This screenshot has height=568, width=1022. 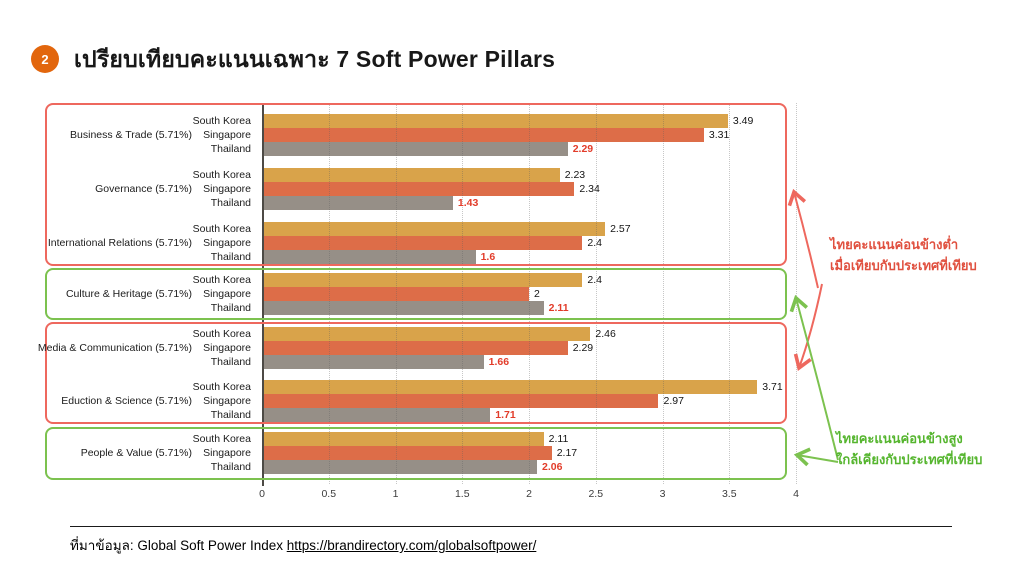 I want to click on axis-tick-label: 2.5, so click(x=596, y=494).